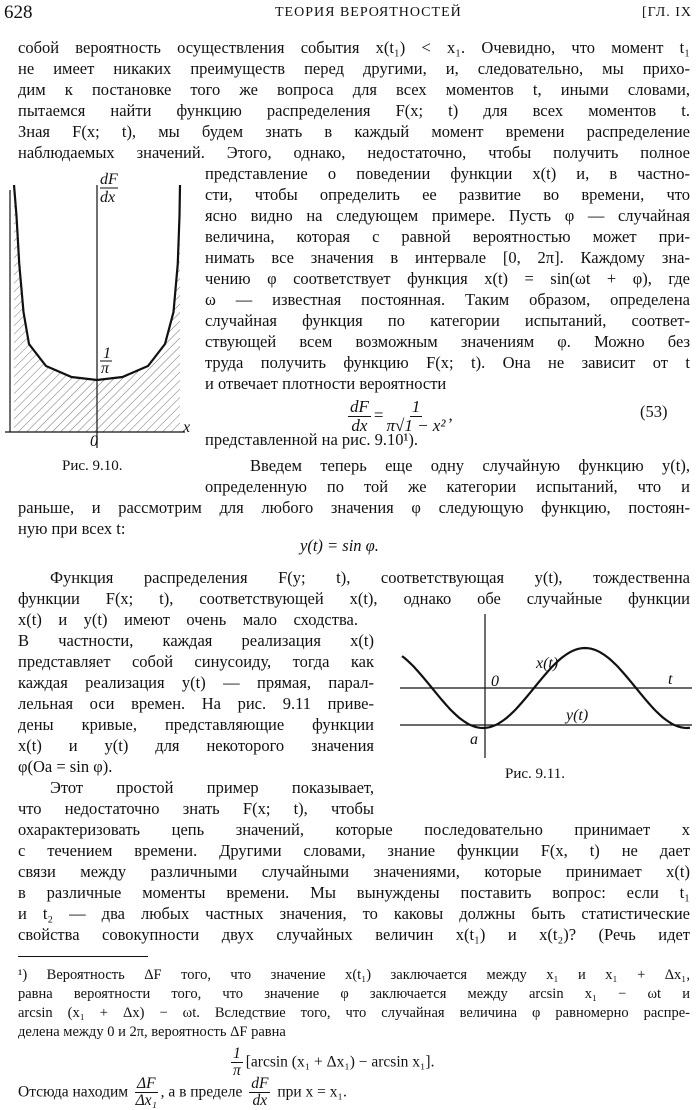  I want to click on text: , а в пределе, so click(201, 1092).